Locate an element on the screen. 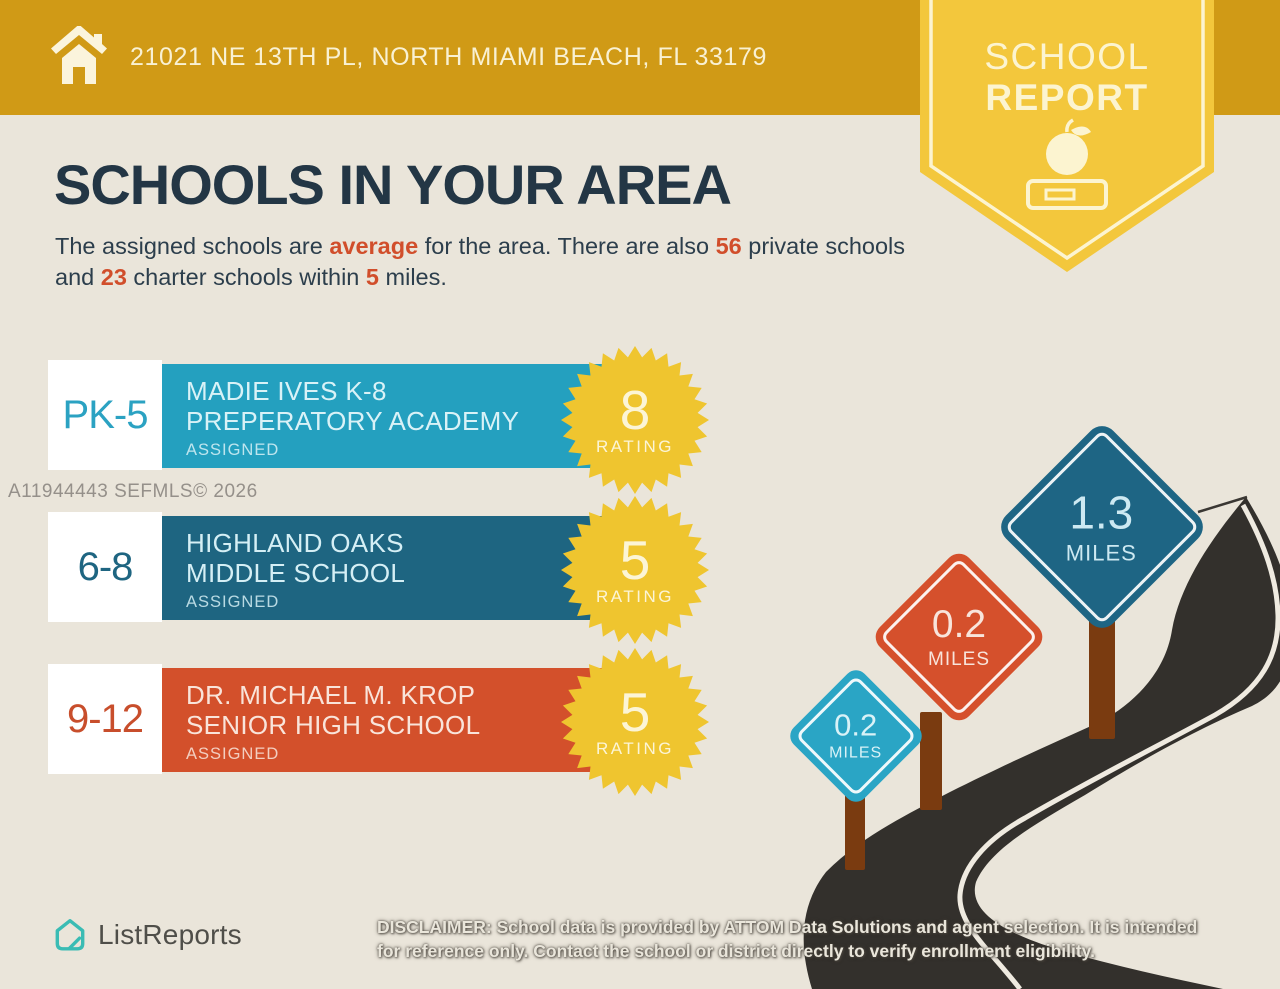 This screenshot has height=989, width=1280. listreports-logo: ListReports is located at coordinates (147, 935).